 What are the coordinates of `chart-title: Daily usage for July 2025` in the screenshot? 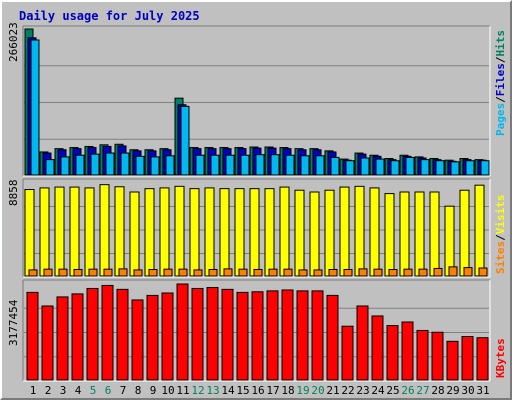 It's located at (109, 16).